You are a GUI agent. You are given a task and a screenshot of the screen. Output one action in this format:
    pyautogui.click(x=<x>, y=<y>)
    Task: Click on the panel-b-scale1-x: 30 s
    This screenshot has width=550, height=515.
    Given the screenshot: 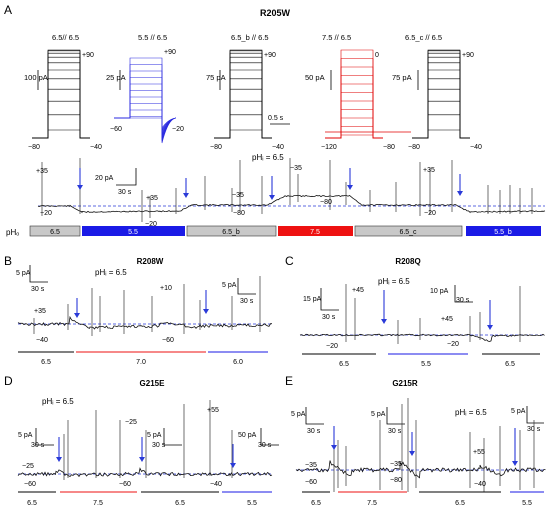 What is the action you would take?
    pyautogui.click(x=38, y=289)
    